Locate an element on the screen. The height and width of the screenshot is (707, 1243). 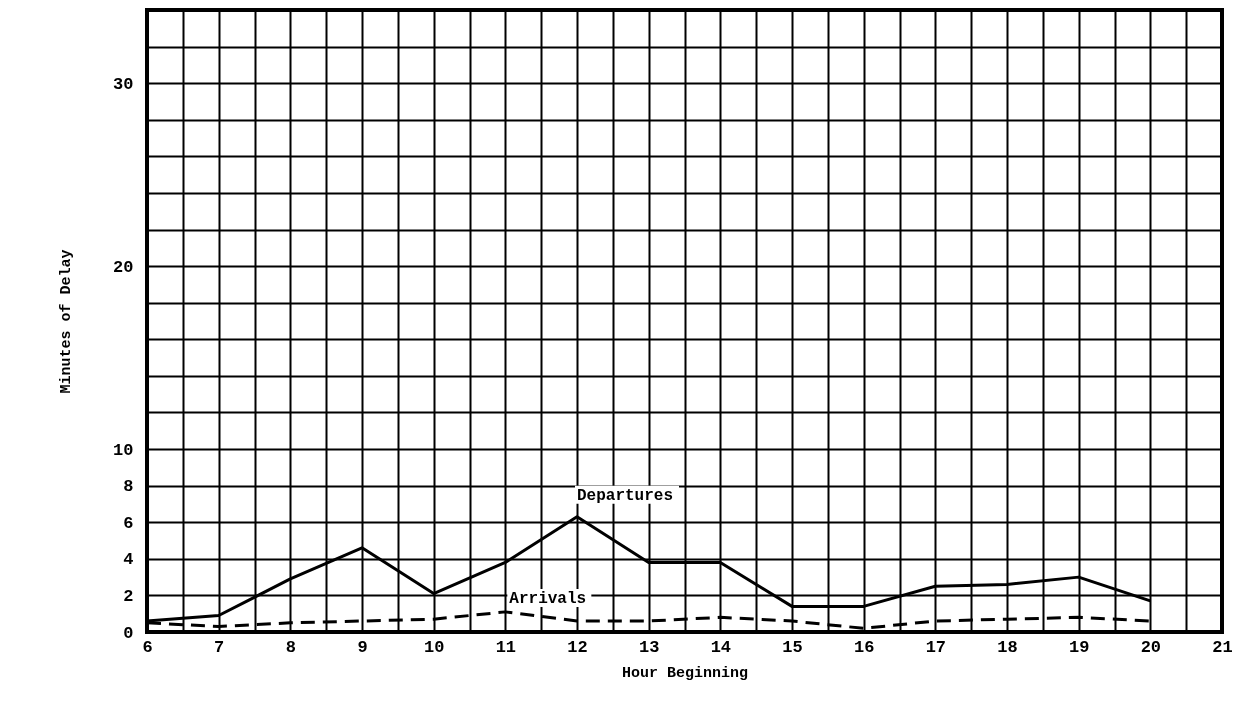
x-tick-label: 11 is located at coordinates (506, 647).